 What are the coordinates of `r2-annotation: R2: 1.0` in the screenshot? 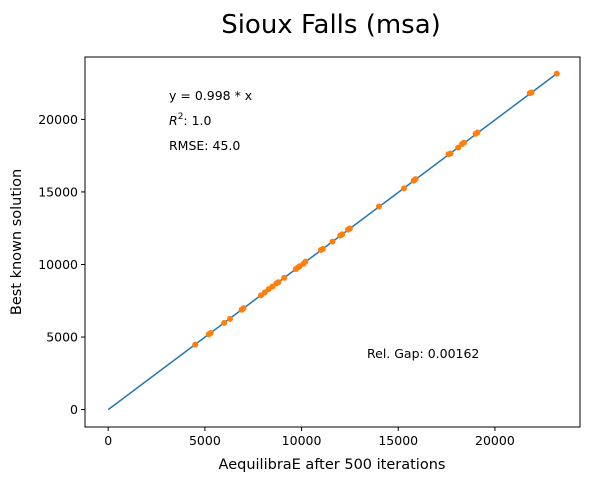 It's located at (190, 120).